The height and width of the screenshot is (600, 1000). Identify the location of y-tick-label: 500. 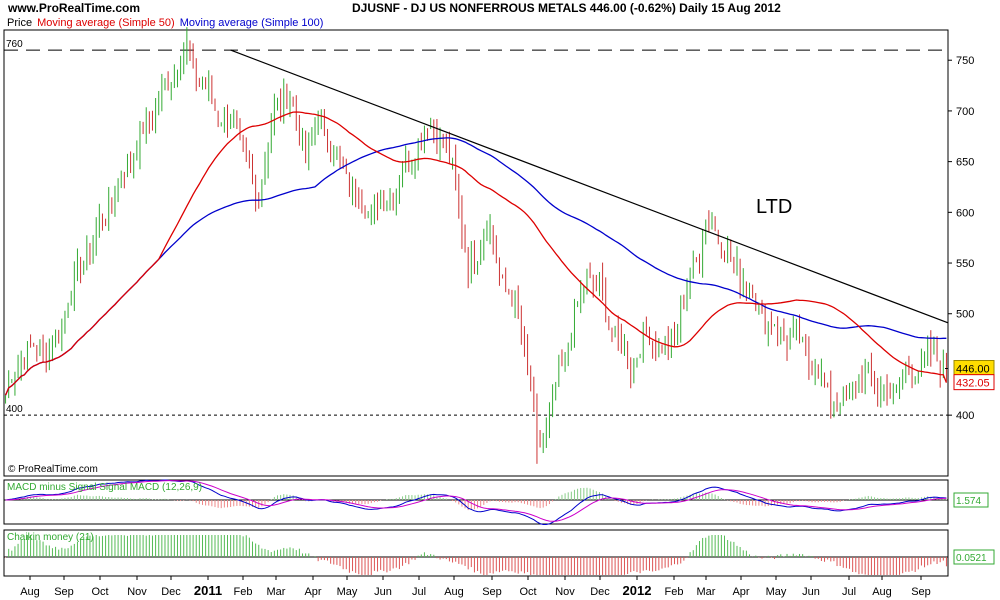
(965, 315).